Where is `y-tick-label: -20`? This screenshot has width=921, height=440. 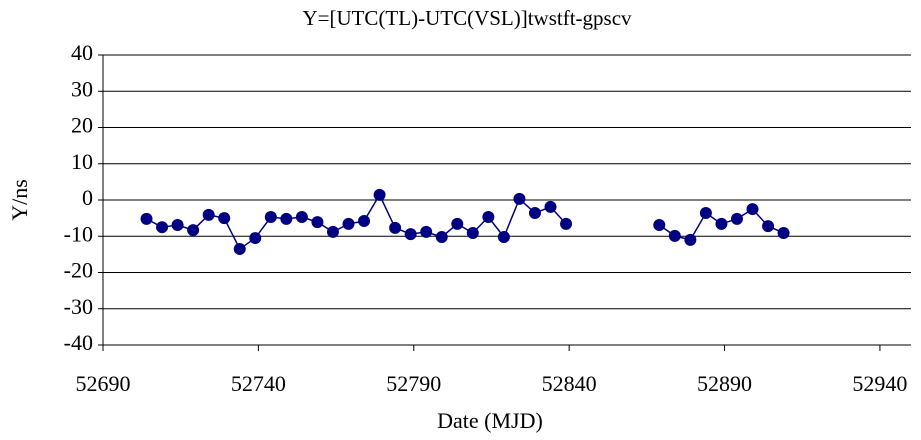
y-tick-label: -20 is located at coordinates (78, 270).